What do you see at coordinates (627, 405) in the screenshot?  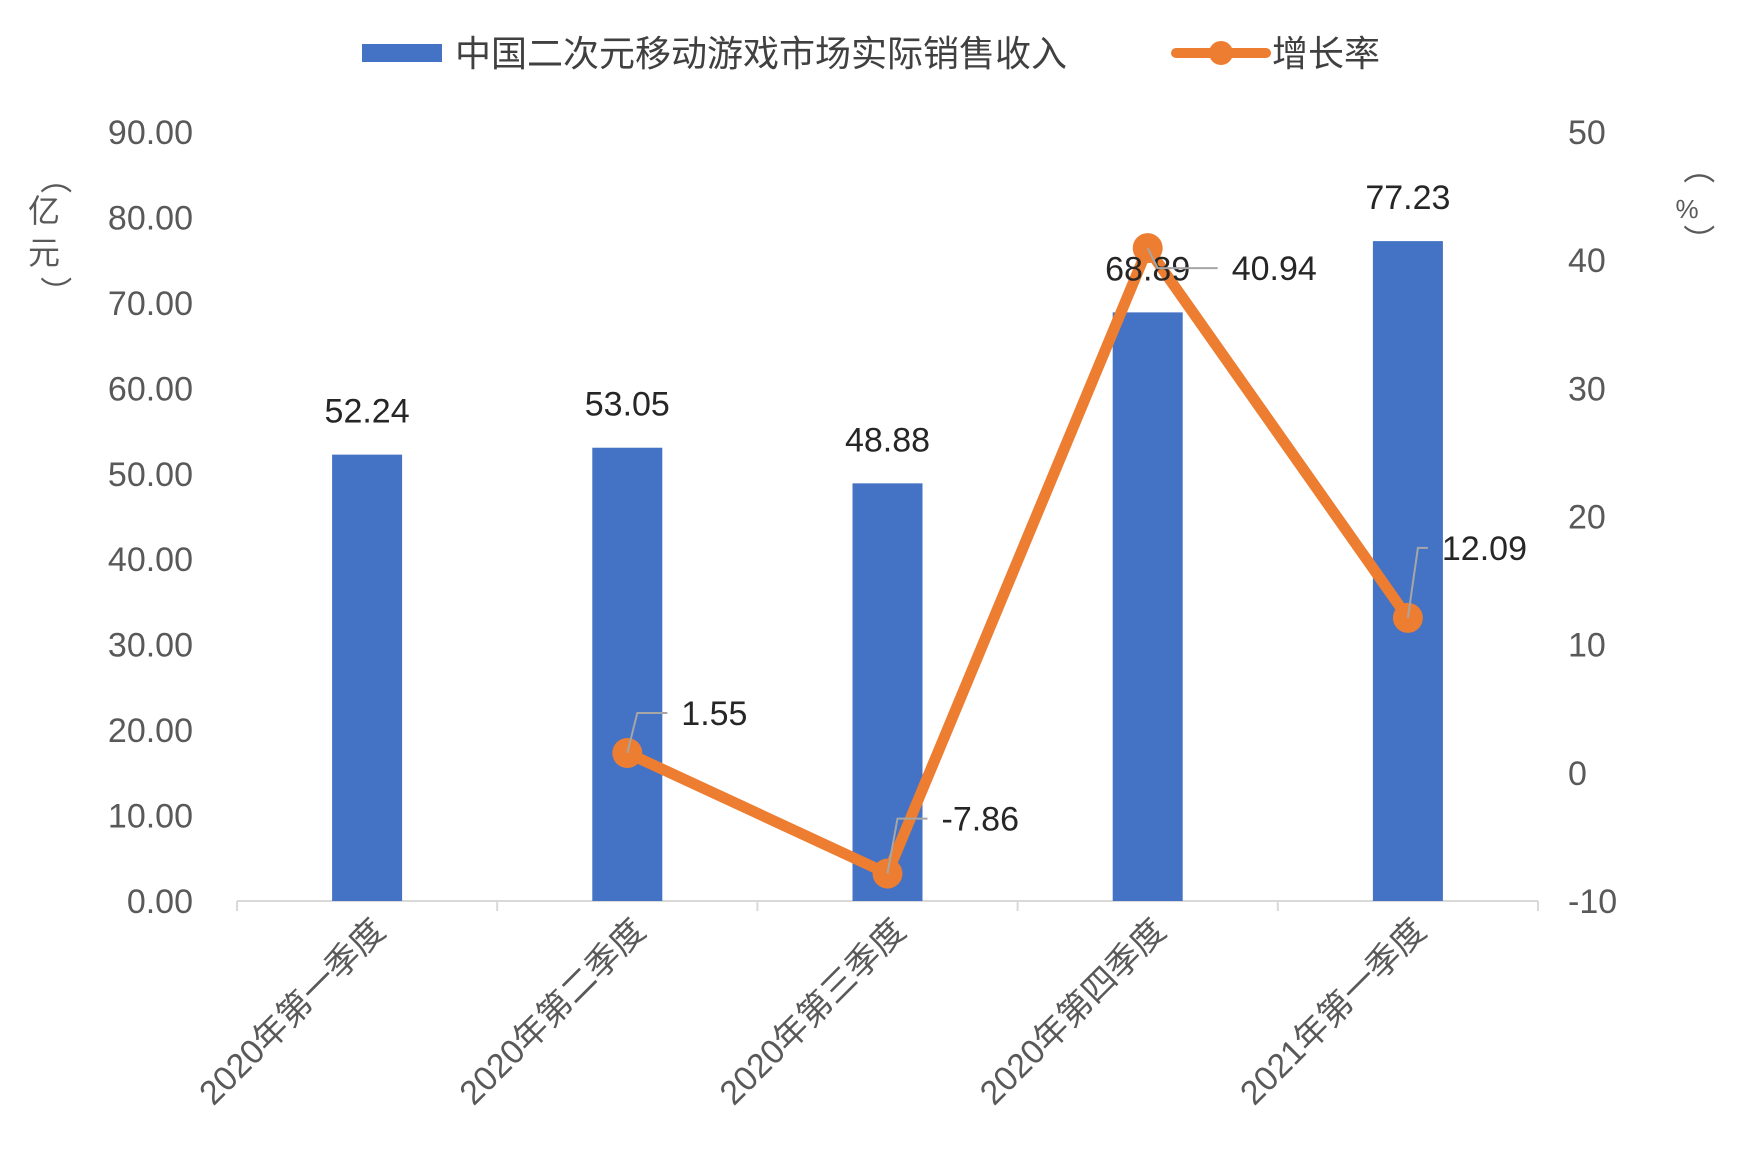 I see `bar-data-label: 53.05` at bounding box center [627, 405].